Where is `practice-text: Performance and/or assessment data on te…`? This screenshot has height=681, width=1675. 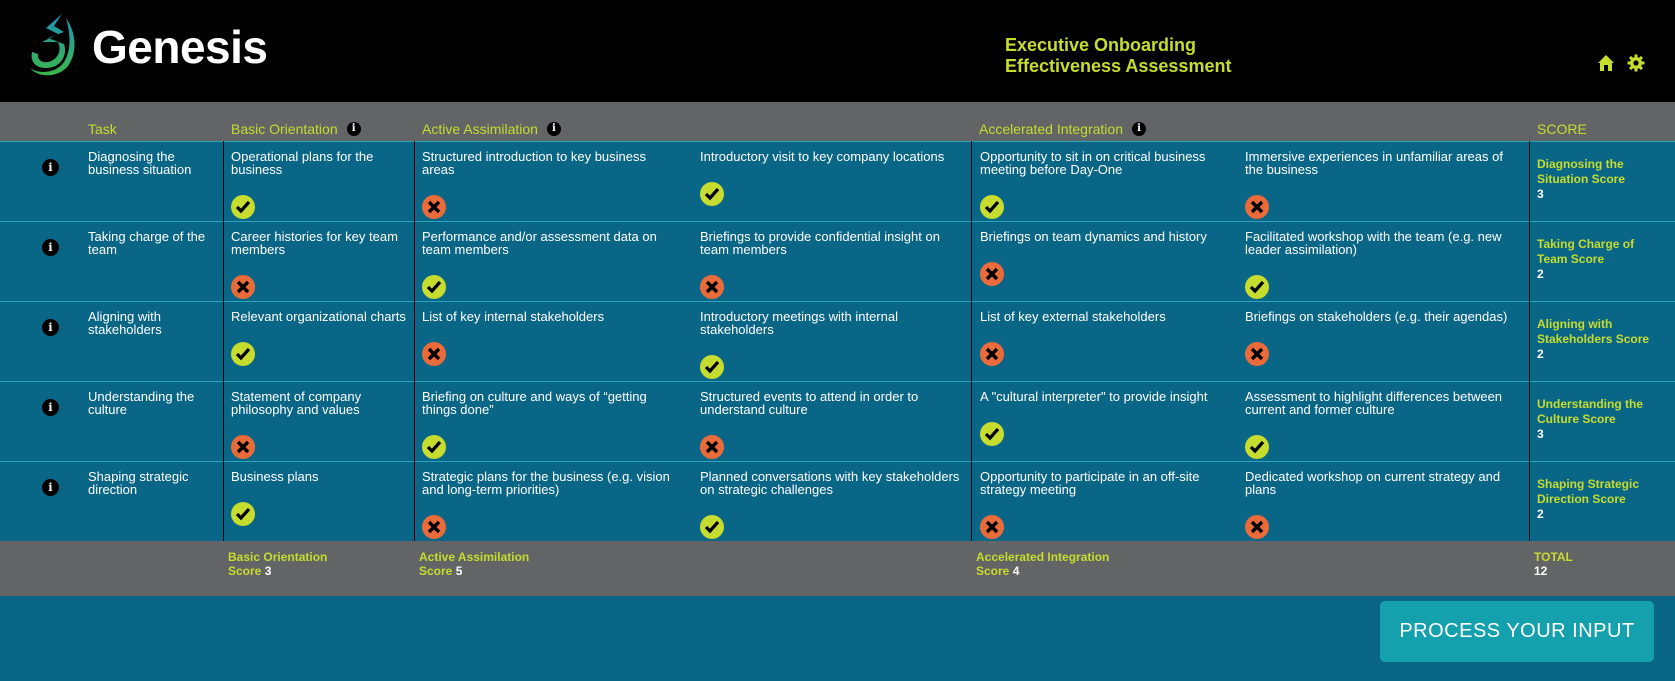
practice-text: Performance and/or assessment data on te… is located at coordinates (539, 243).